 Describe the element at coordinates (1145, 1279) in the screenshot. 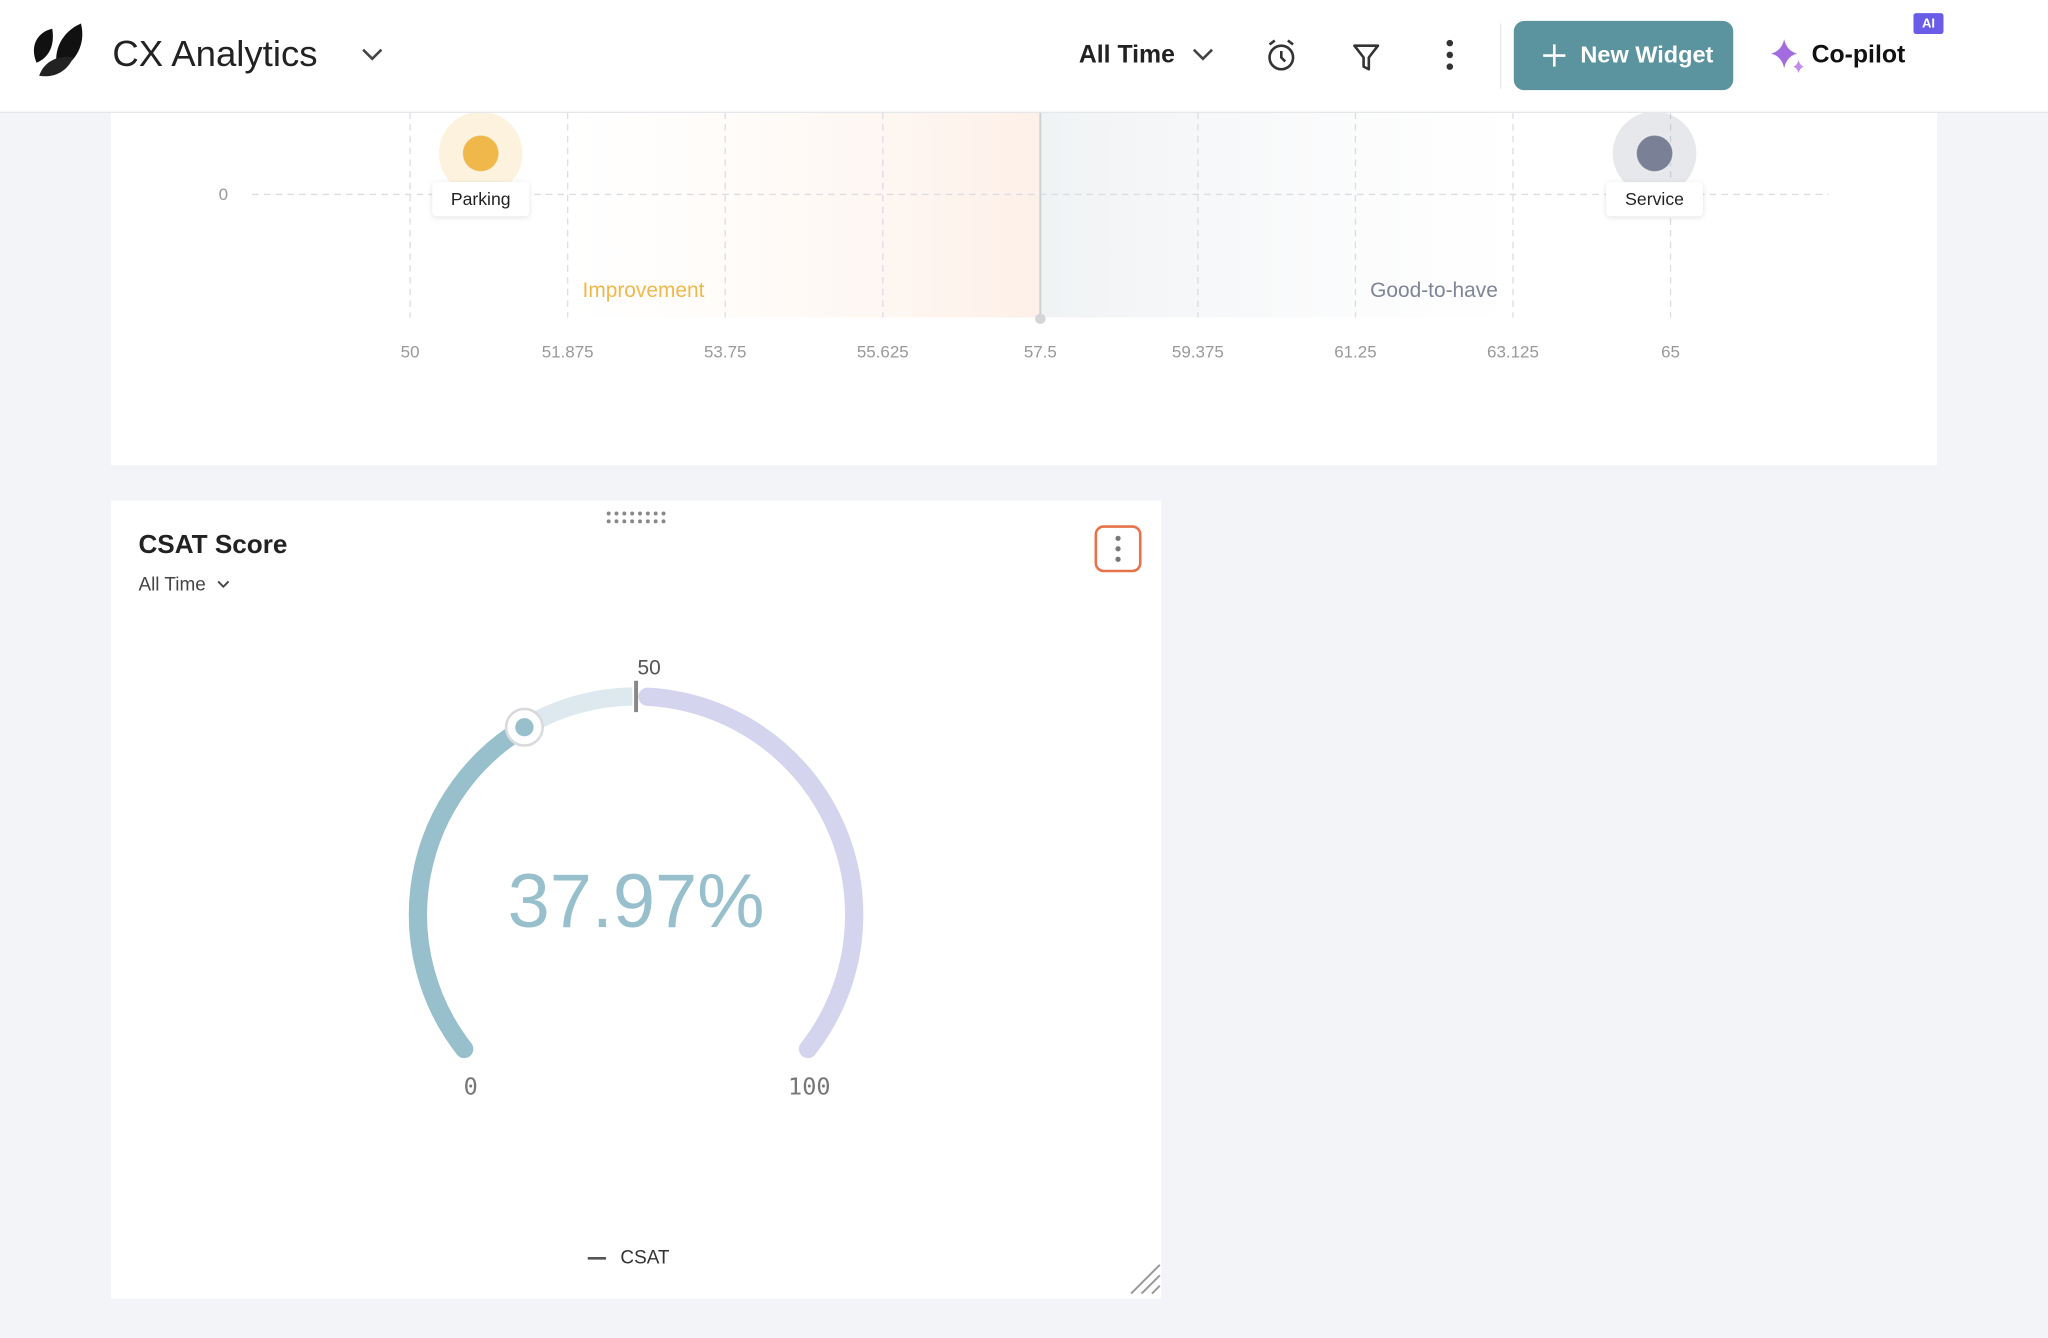

I see `resize-handle` at that location.